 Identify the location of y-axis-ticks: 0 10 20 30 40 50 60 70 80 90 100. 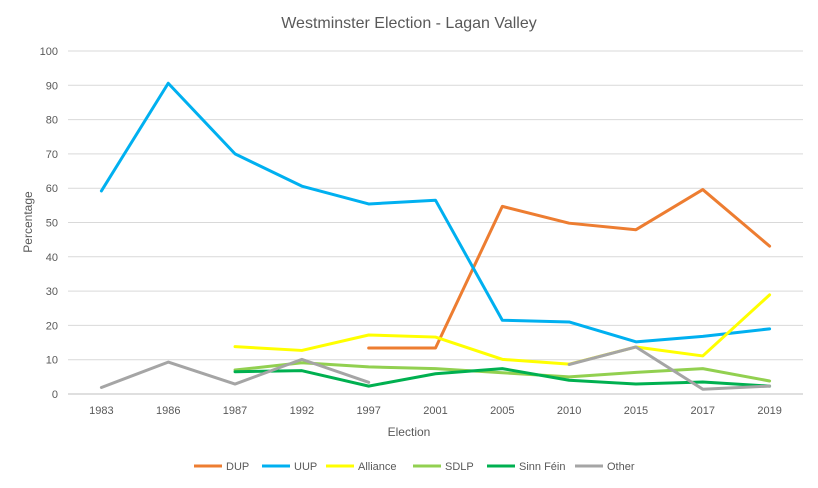
(49, 223).